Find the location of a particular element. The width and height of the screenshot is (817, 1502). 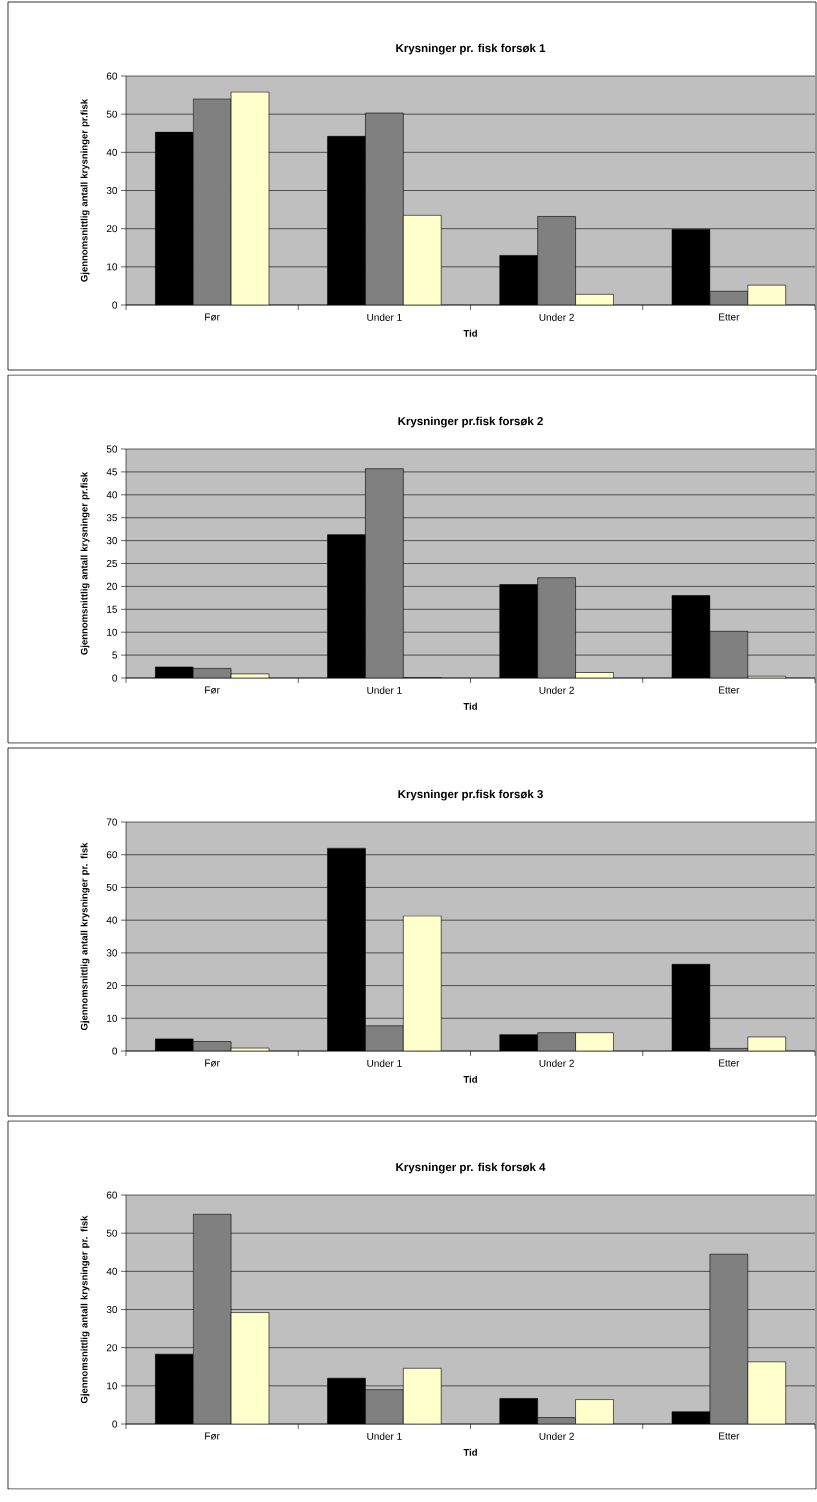

chart-title: Krysninger pr. fisk forsøk 1 is located at coordinates (471, 49).